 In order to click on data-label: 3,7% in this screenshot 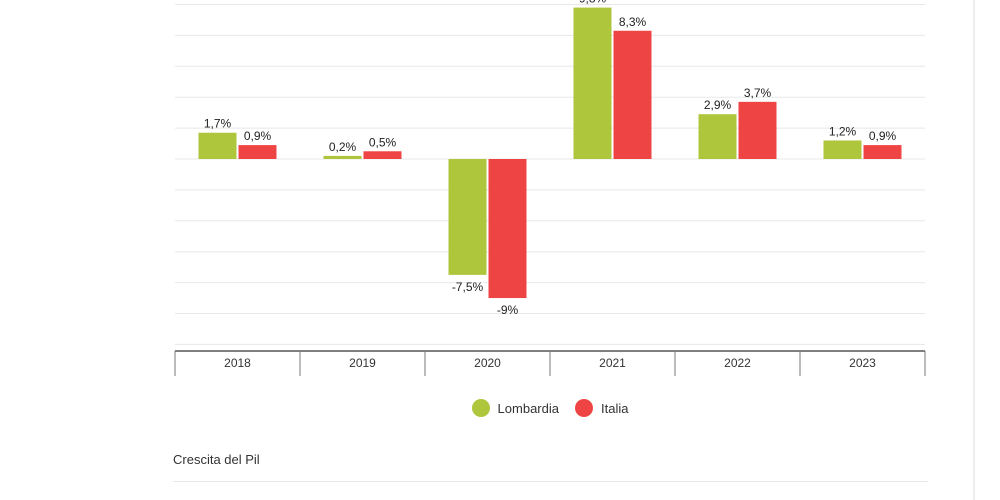, I will do `click(758, 93)`.